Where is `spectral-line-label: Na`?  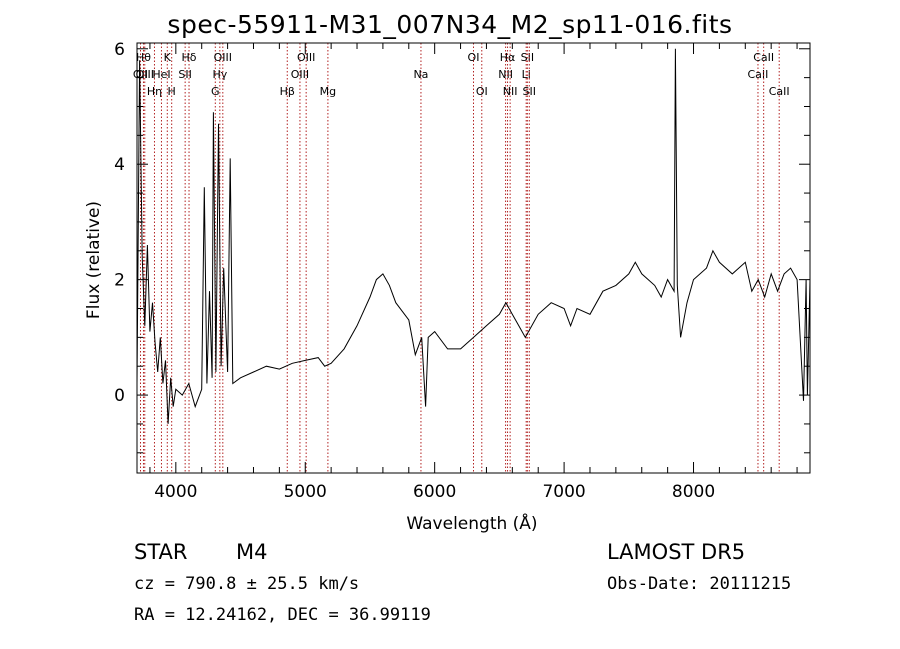
spectral-line-label: Na is located at coordinates (420, 74).